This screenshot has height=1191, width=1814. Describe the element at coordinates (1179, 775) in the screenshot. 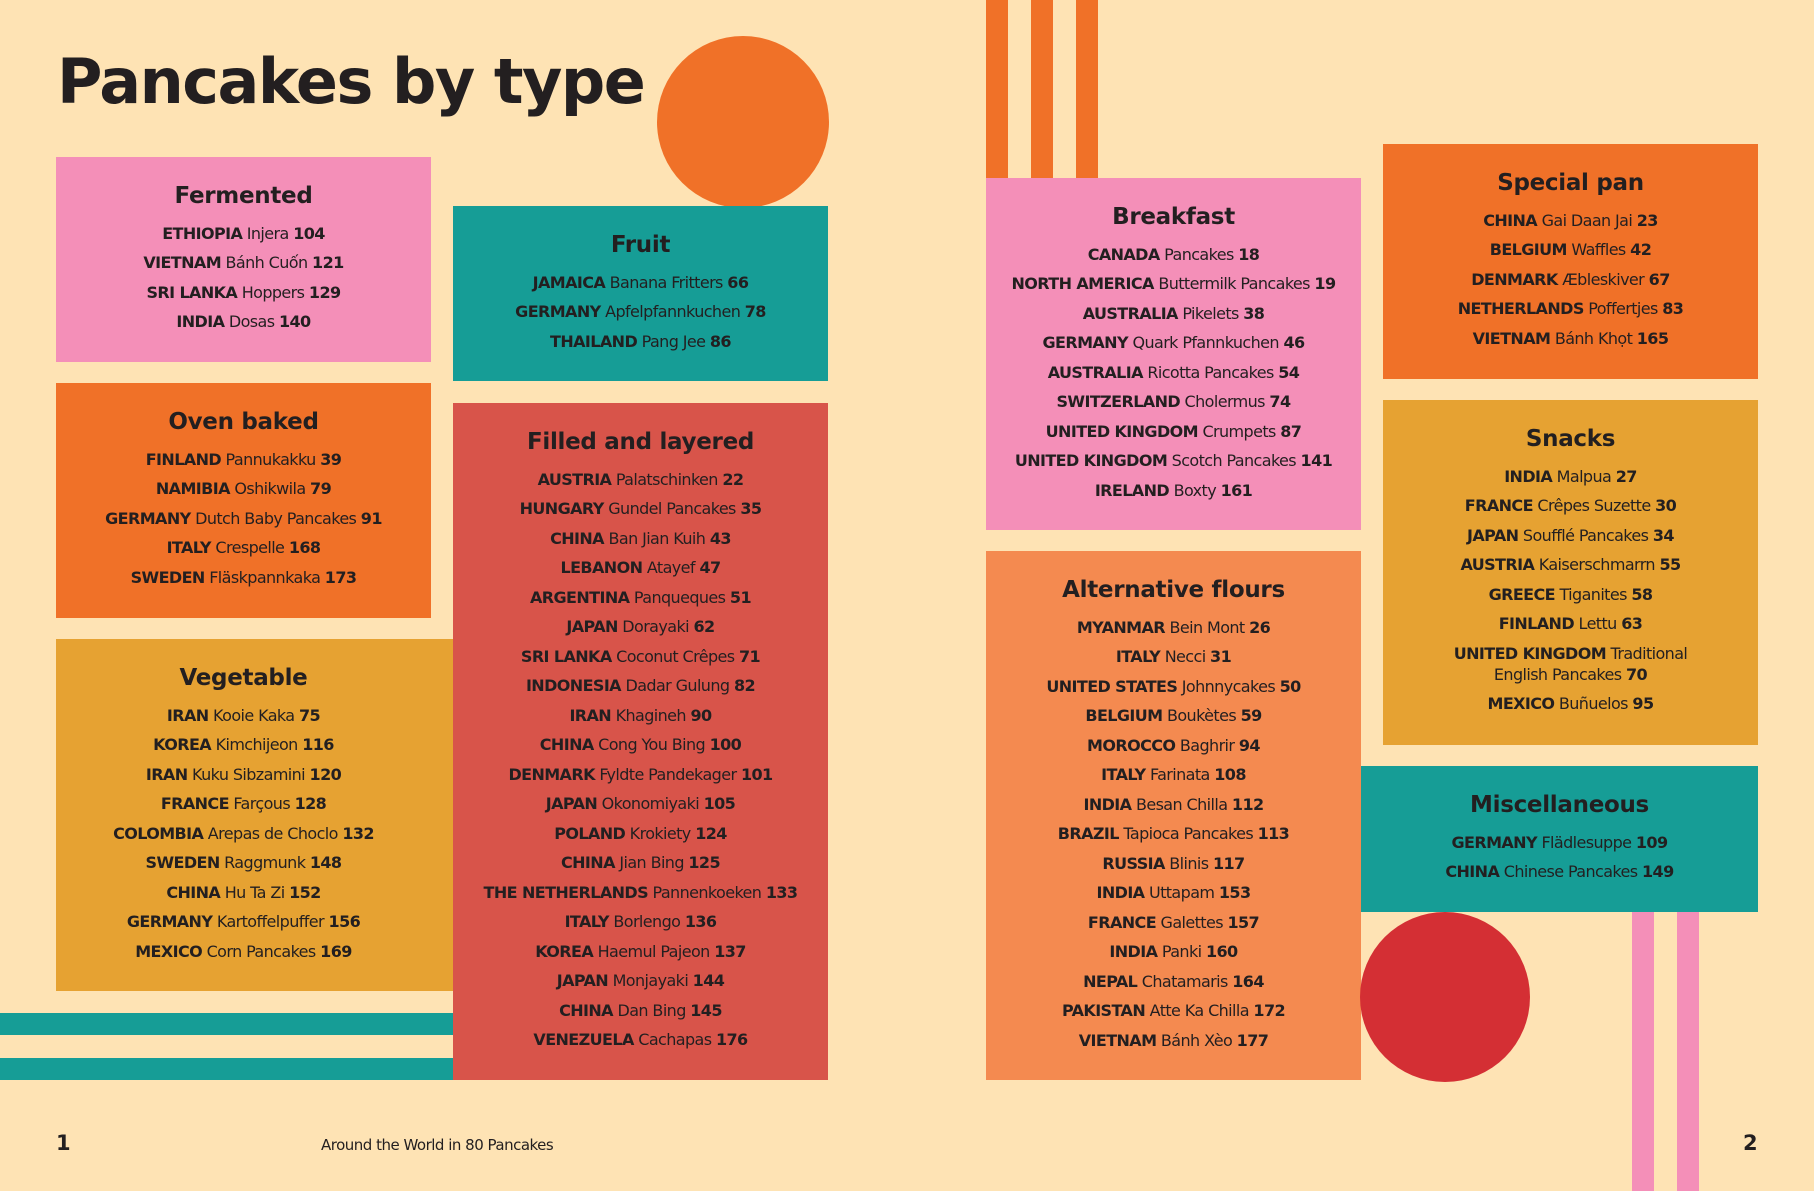

I see `dish-name: Farinata` at that location.